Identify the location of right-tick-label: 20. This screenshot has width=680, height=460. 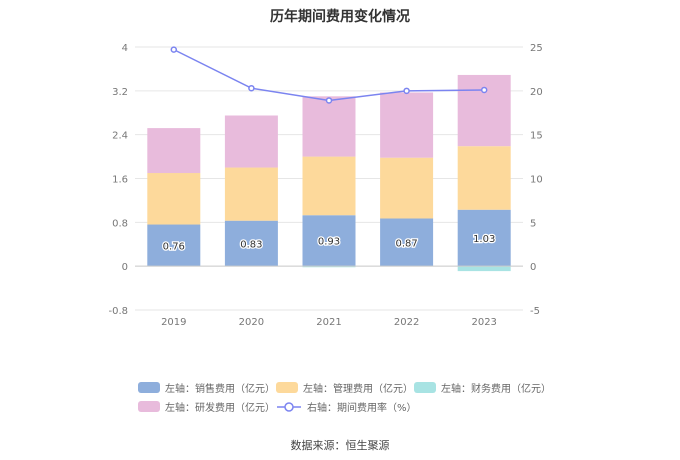
(536, 92).